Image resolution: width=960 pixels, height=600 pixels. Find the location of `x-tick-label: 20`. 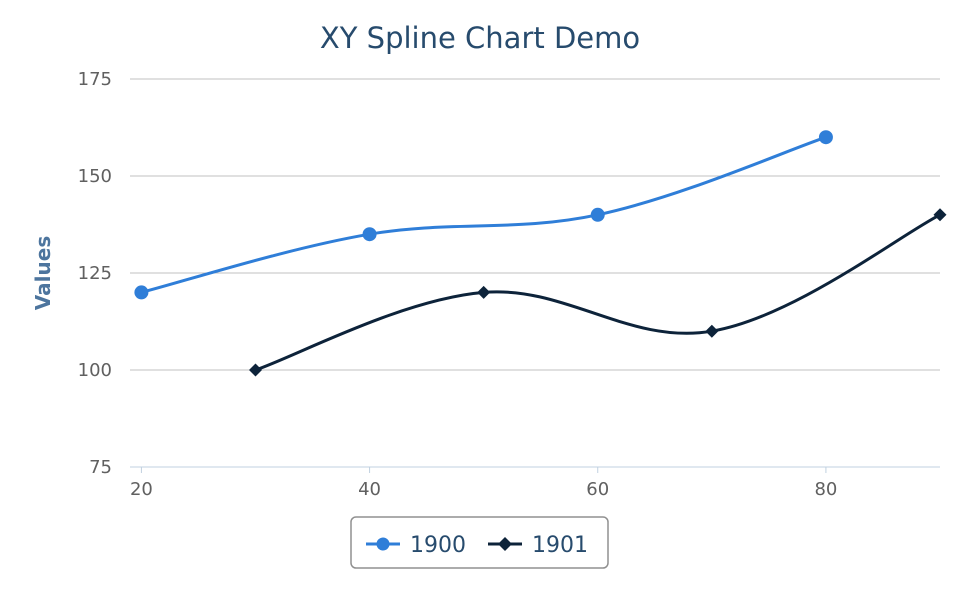

x-tick-label: 20 is located at coordinates (141, 489).